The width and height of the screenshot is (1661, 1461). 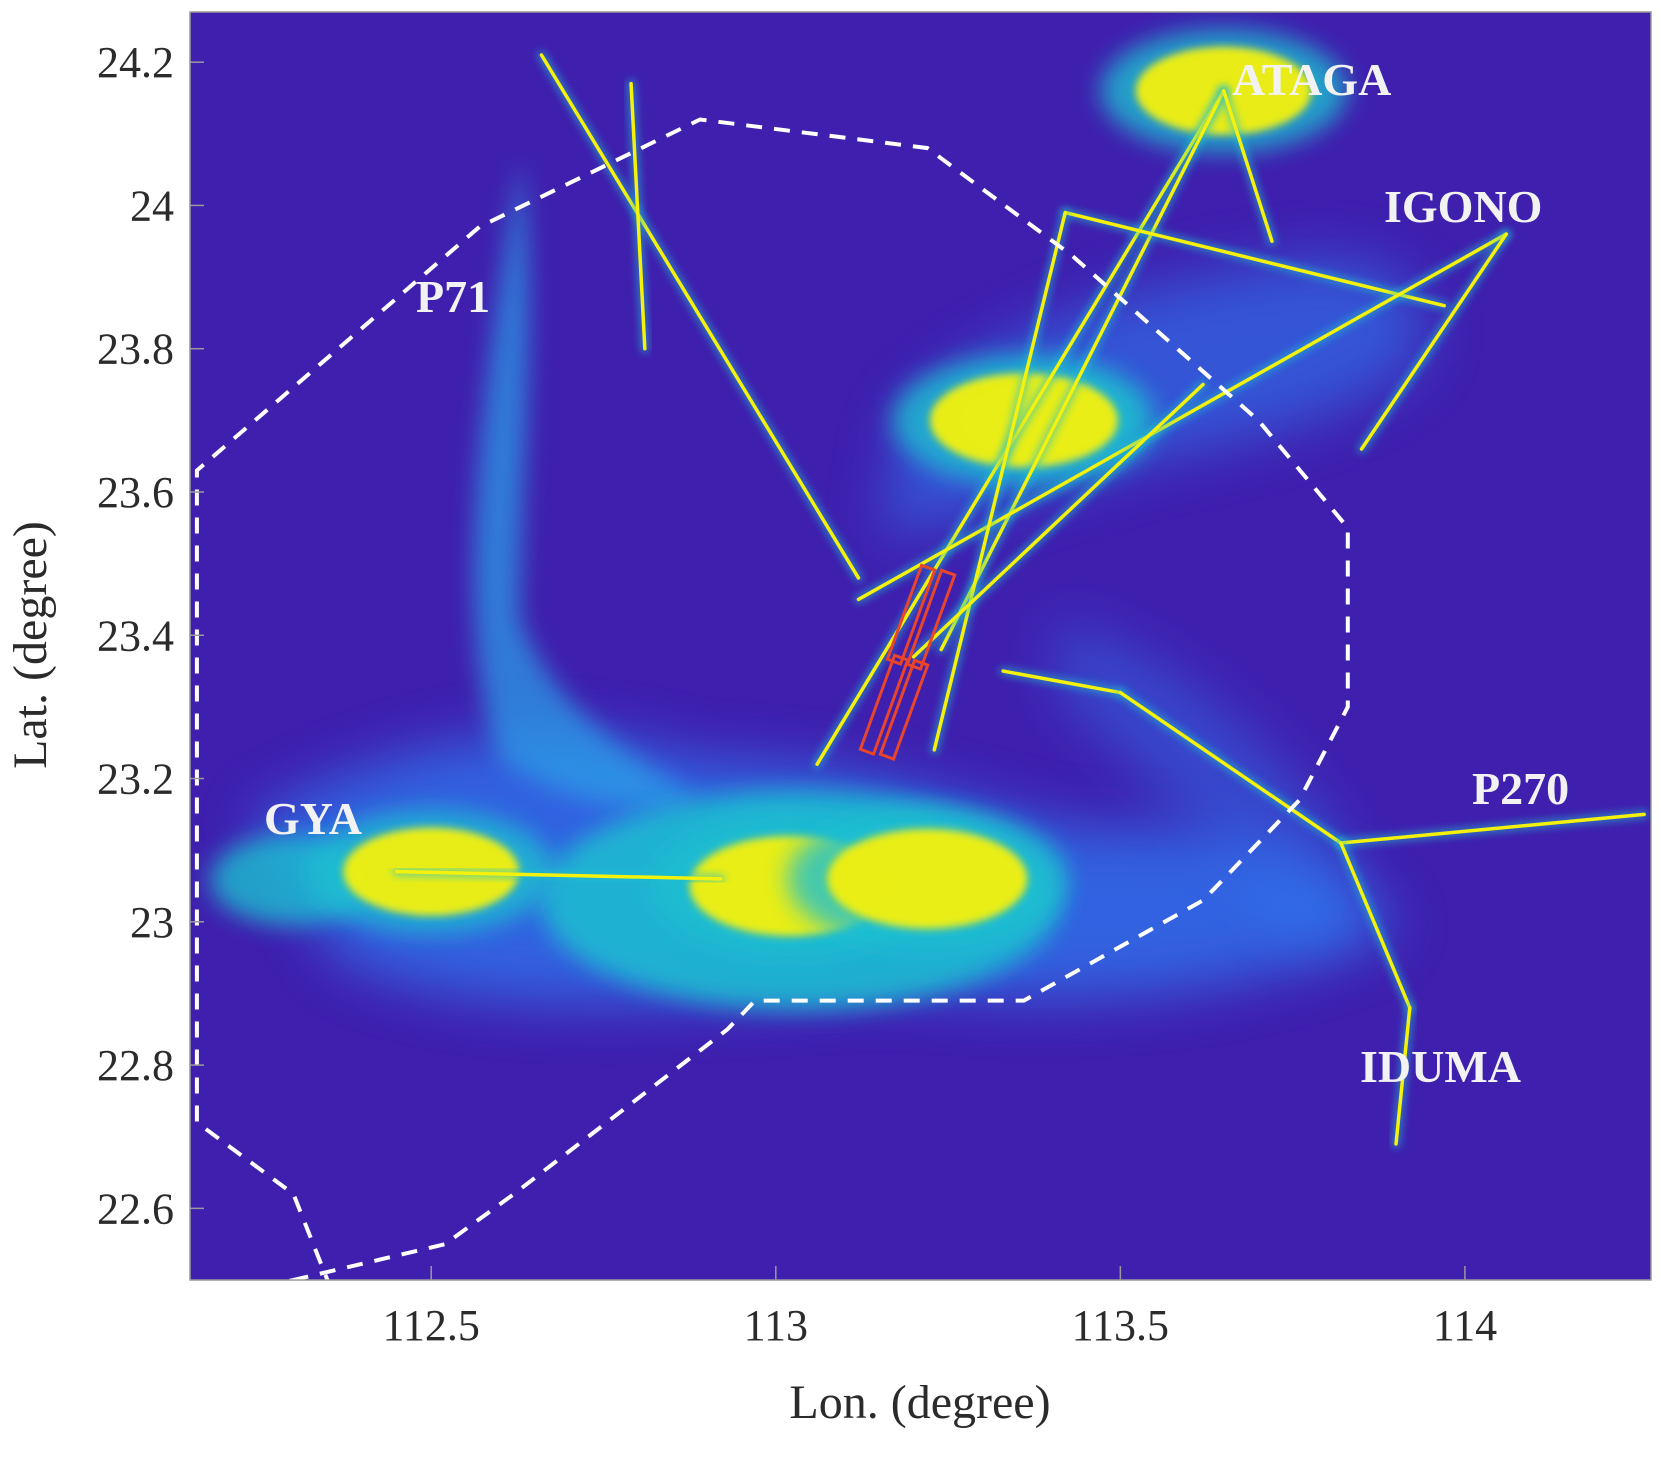 What do you see at coordinates (135, 349) in the screenshot?
I see `y-tick-label: 23.8` at bounding box center [135, 349].